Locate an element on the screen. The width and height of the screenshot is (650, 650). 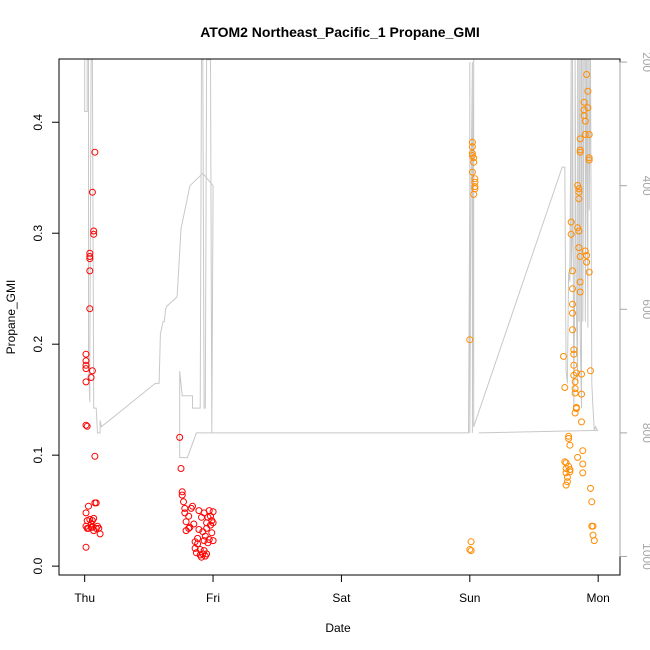
y-axis-left: 0.0 0.1 0.2 0.3 0.4 is located at coordinates (45, 344).